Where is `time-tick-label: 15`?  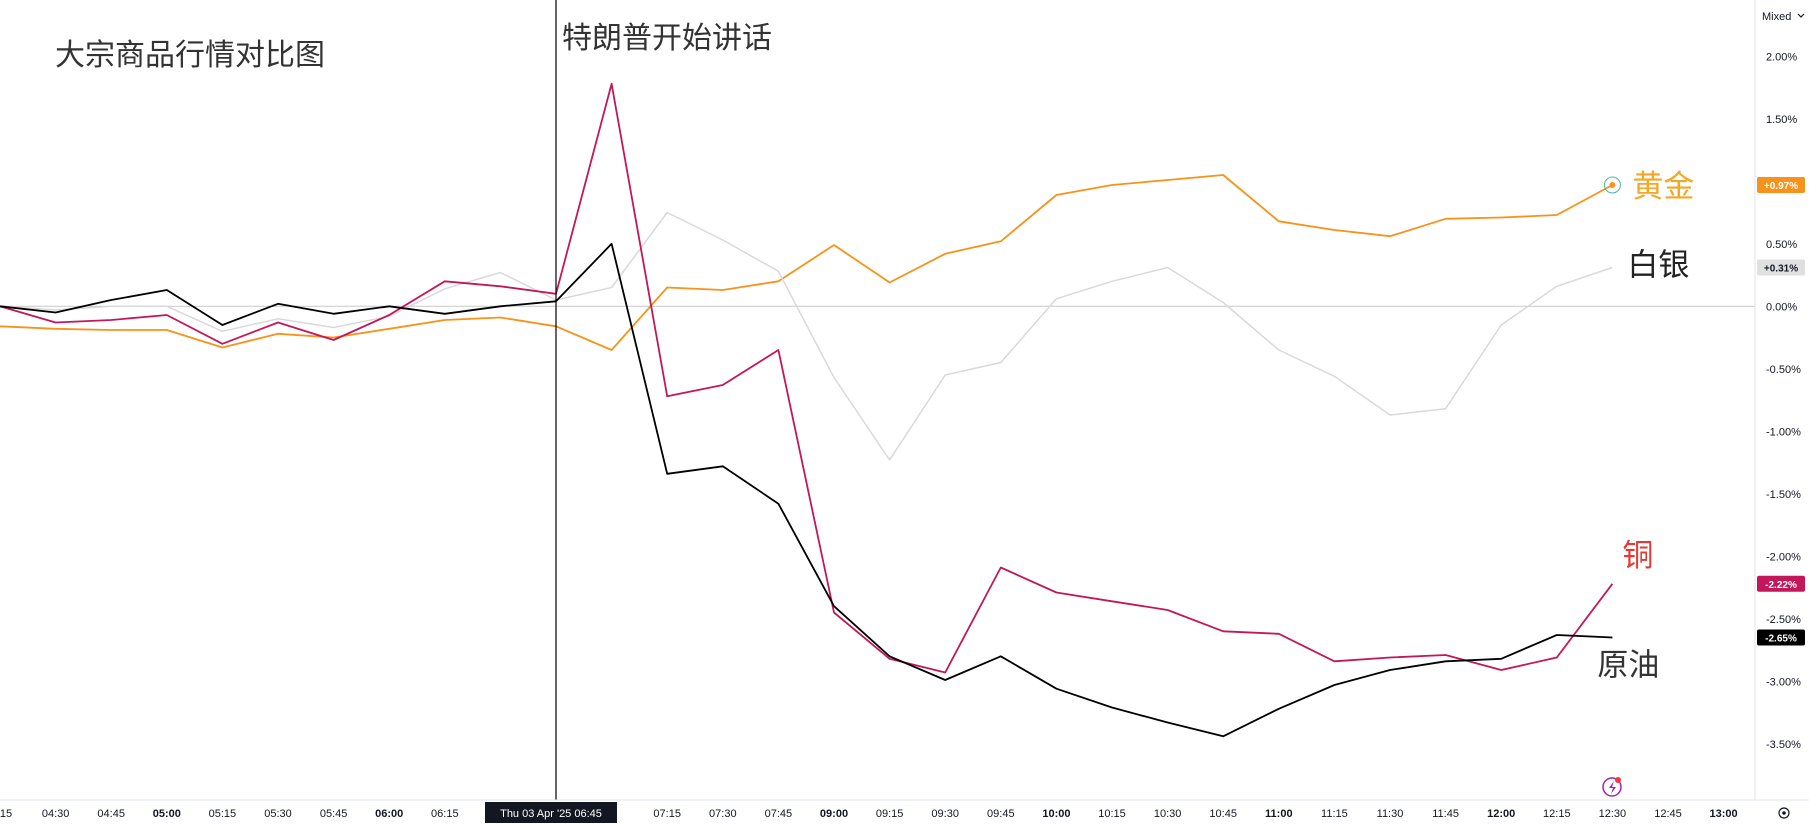
time-tick-label: 15 is located at coordinates (6, 814).